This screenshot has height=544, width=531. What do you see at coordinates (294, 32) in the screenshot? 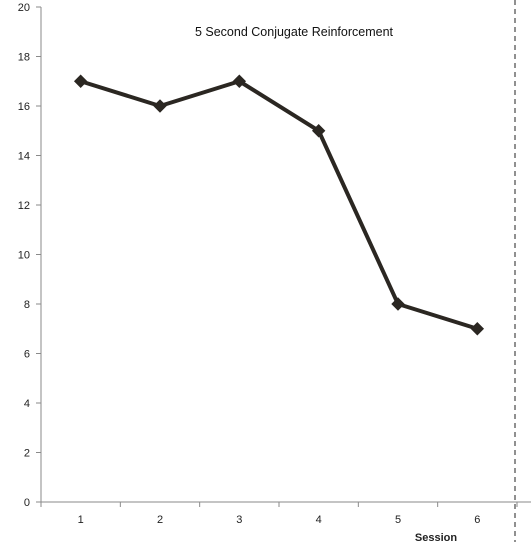
I see `chart-title: 5 Second Conjugate Reinforcement` at bounding box center [294, 32].